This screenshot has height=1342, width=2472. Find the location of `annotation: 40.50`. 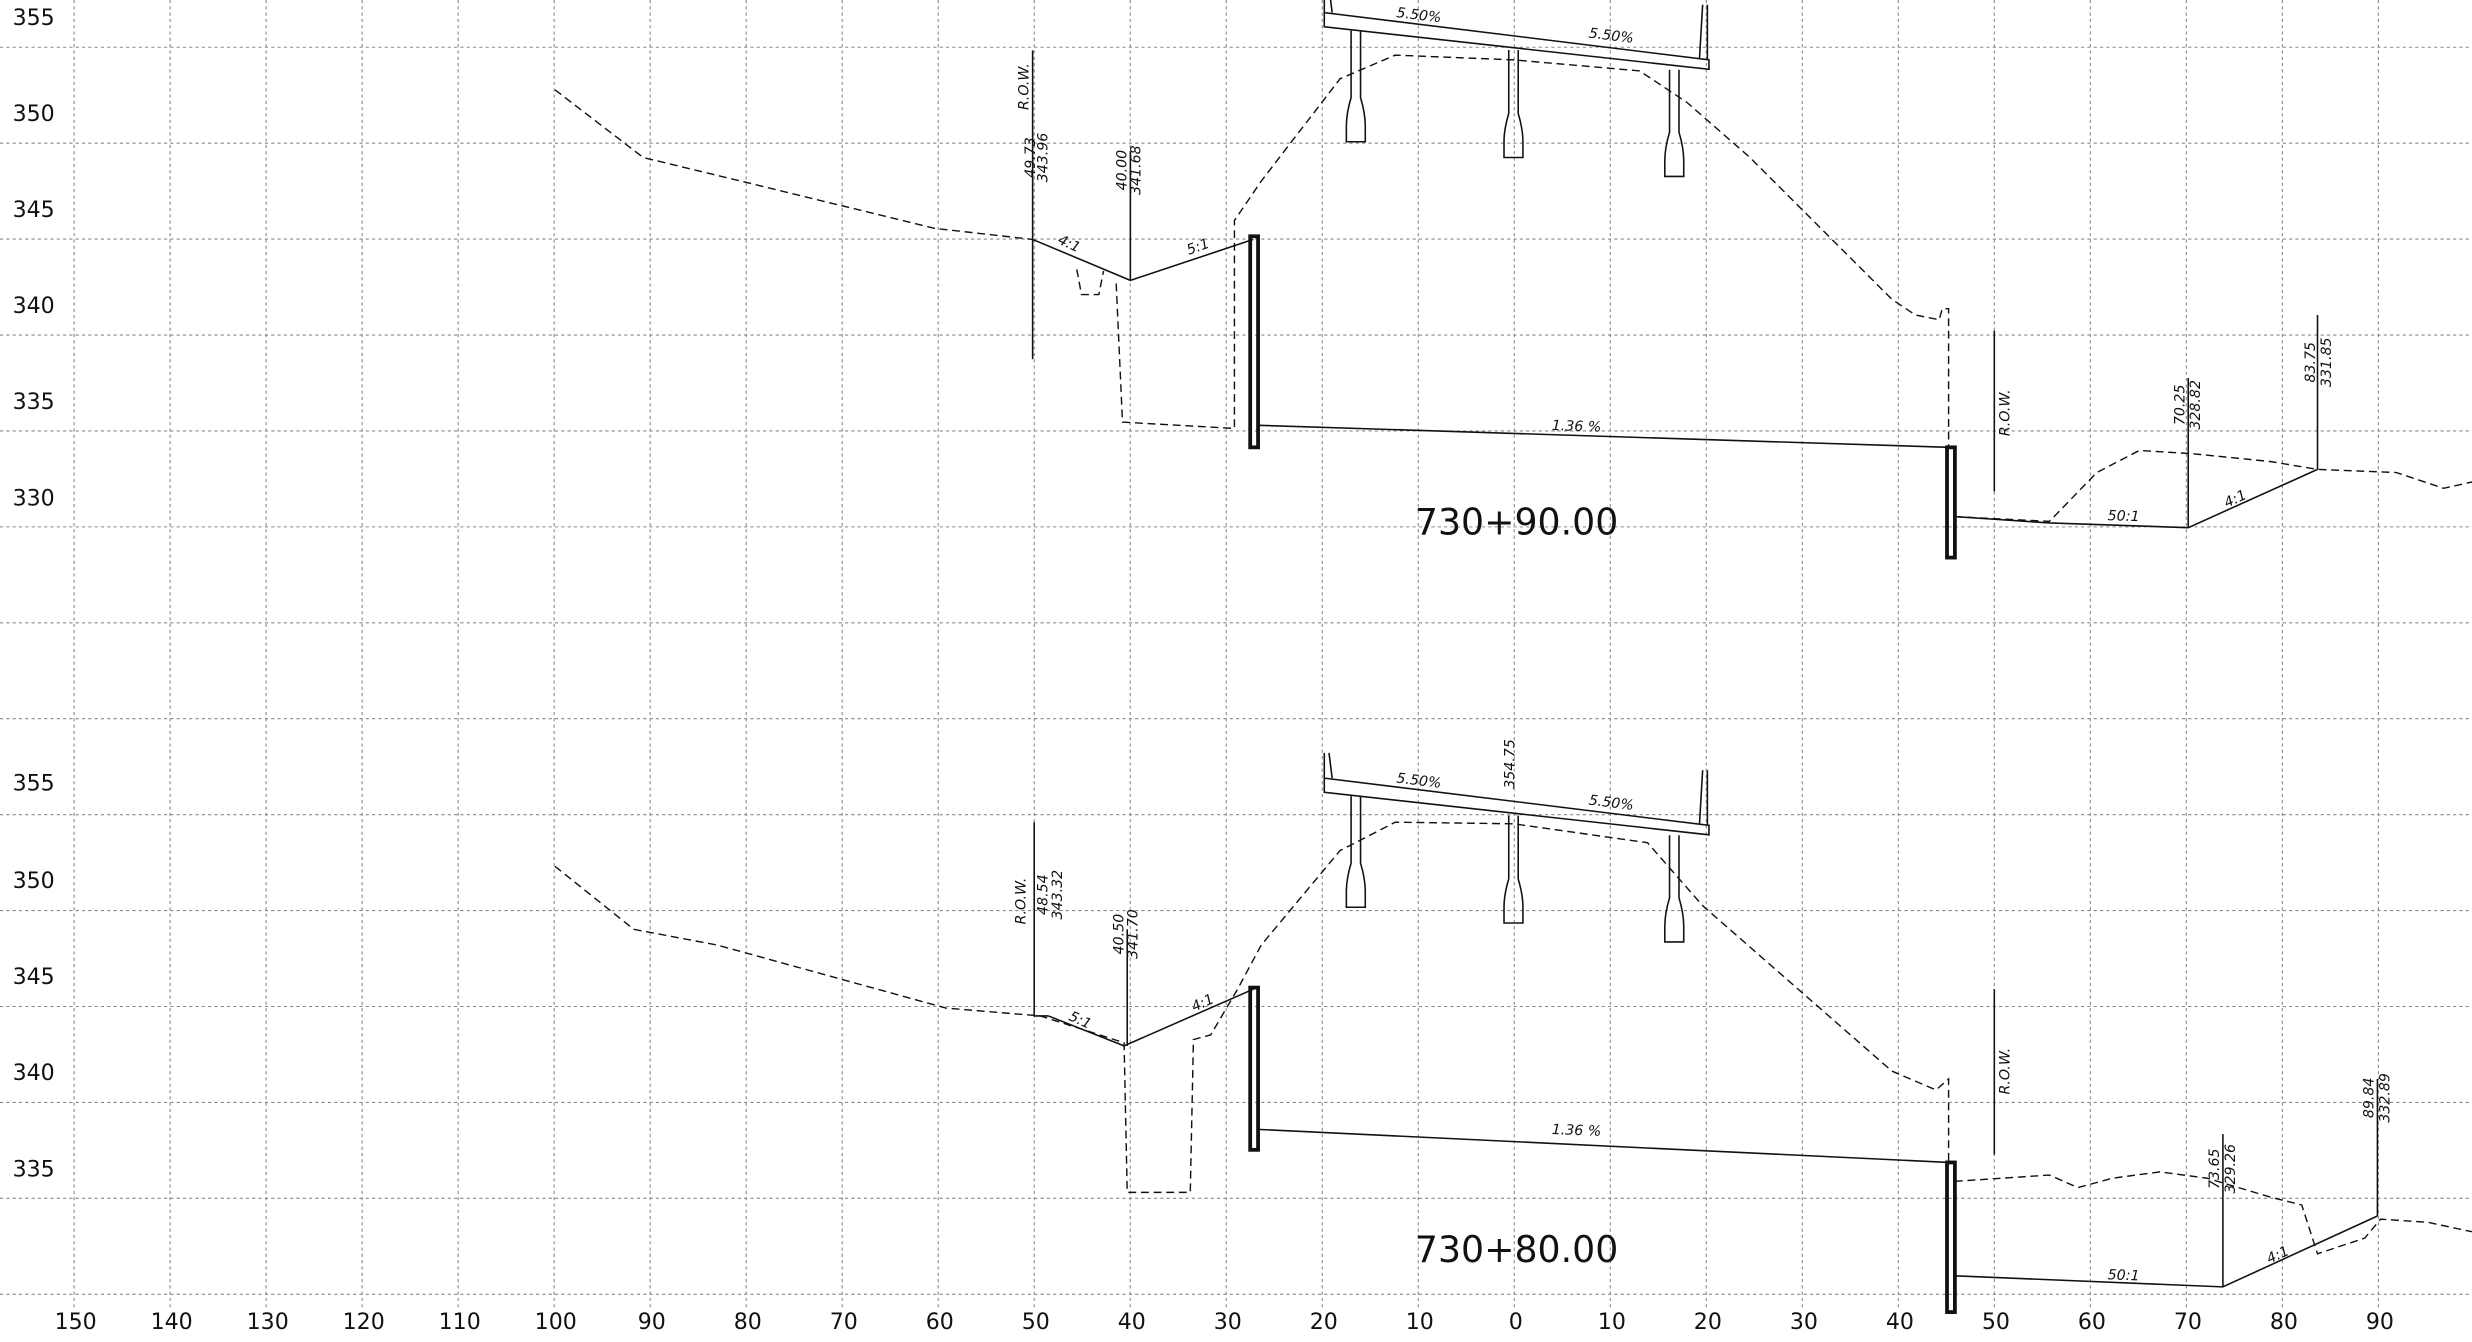

annotation: 40.50 is located at coordinates (1119, 934).